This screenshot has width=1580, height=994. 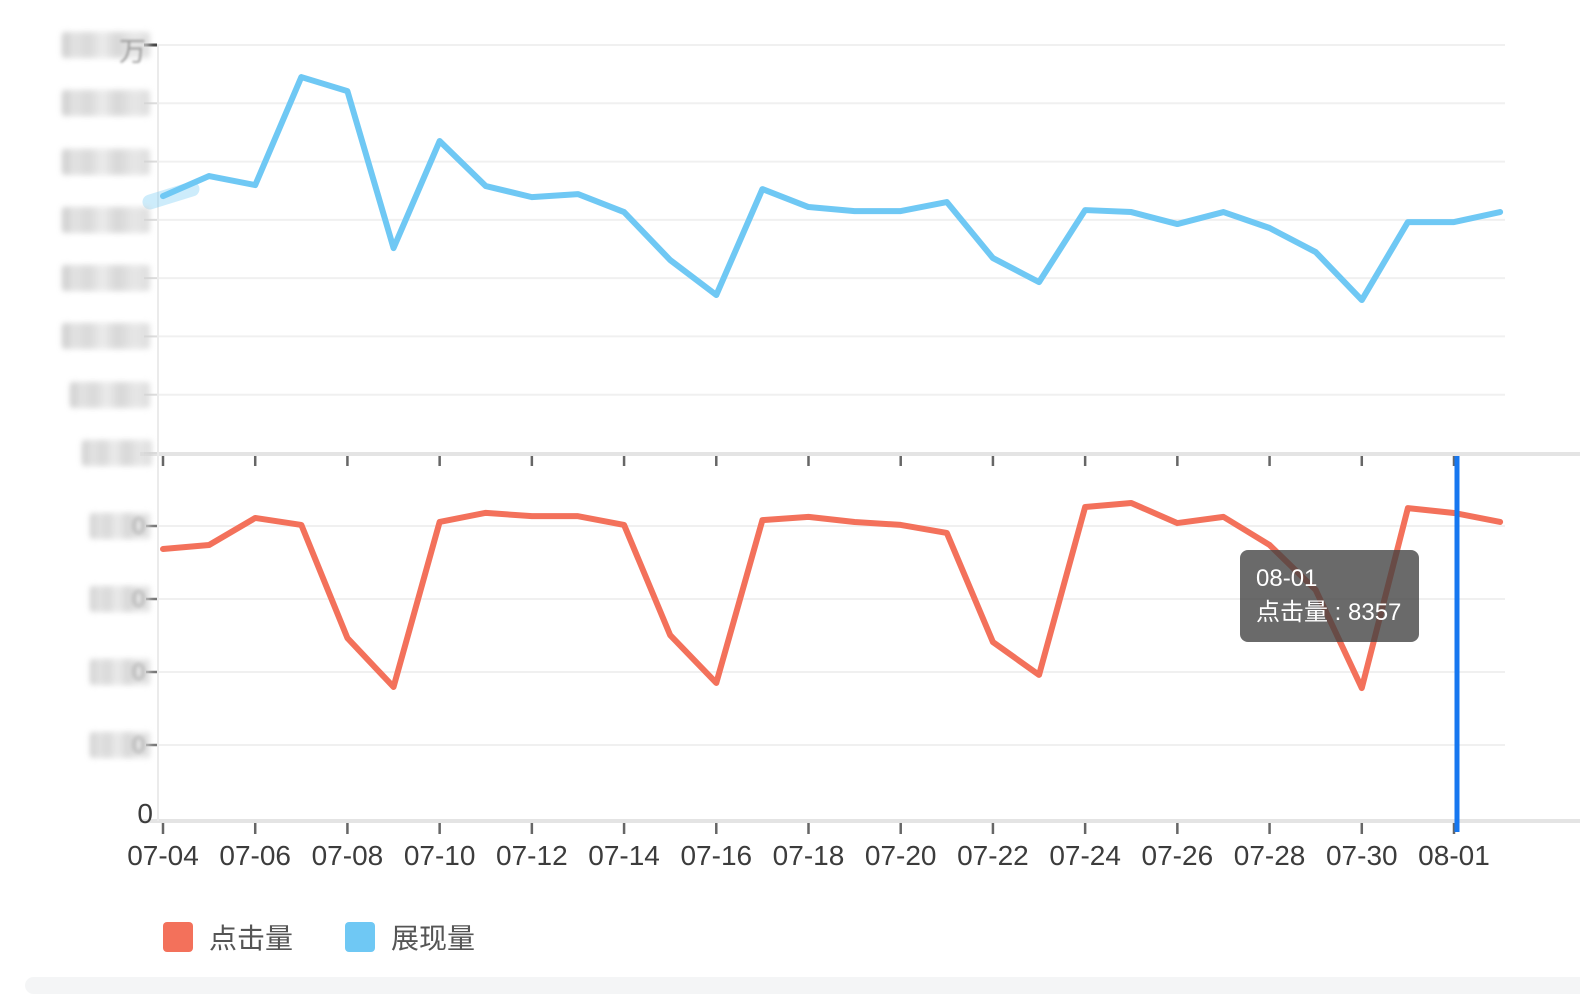 What do you see at coordinates (1329, 612) in the screenshot?
I see `tooltip-value: 点击量 : 8357` at bounding box center [1329, 612].